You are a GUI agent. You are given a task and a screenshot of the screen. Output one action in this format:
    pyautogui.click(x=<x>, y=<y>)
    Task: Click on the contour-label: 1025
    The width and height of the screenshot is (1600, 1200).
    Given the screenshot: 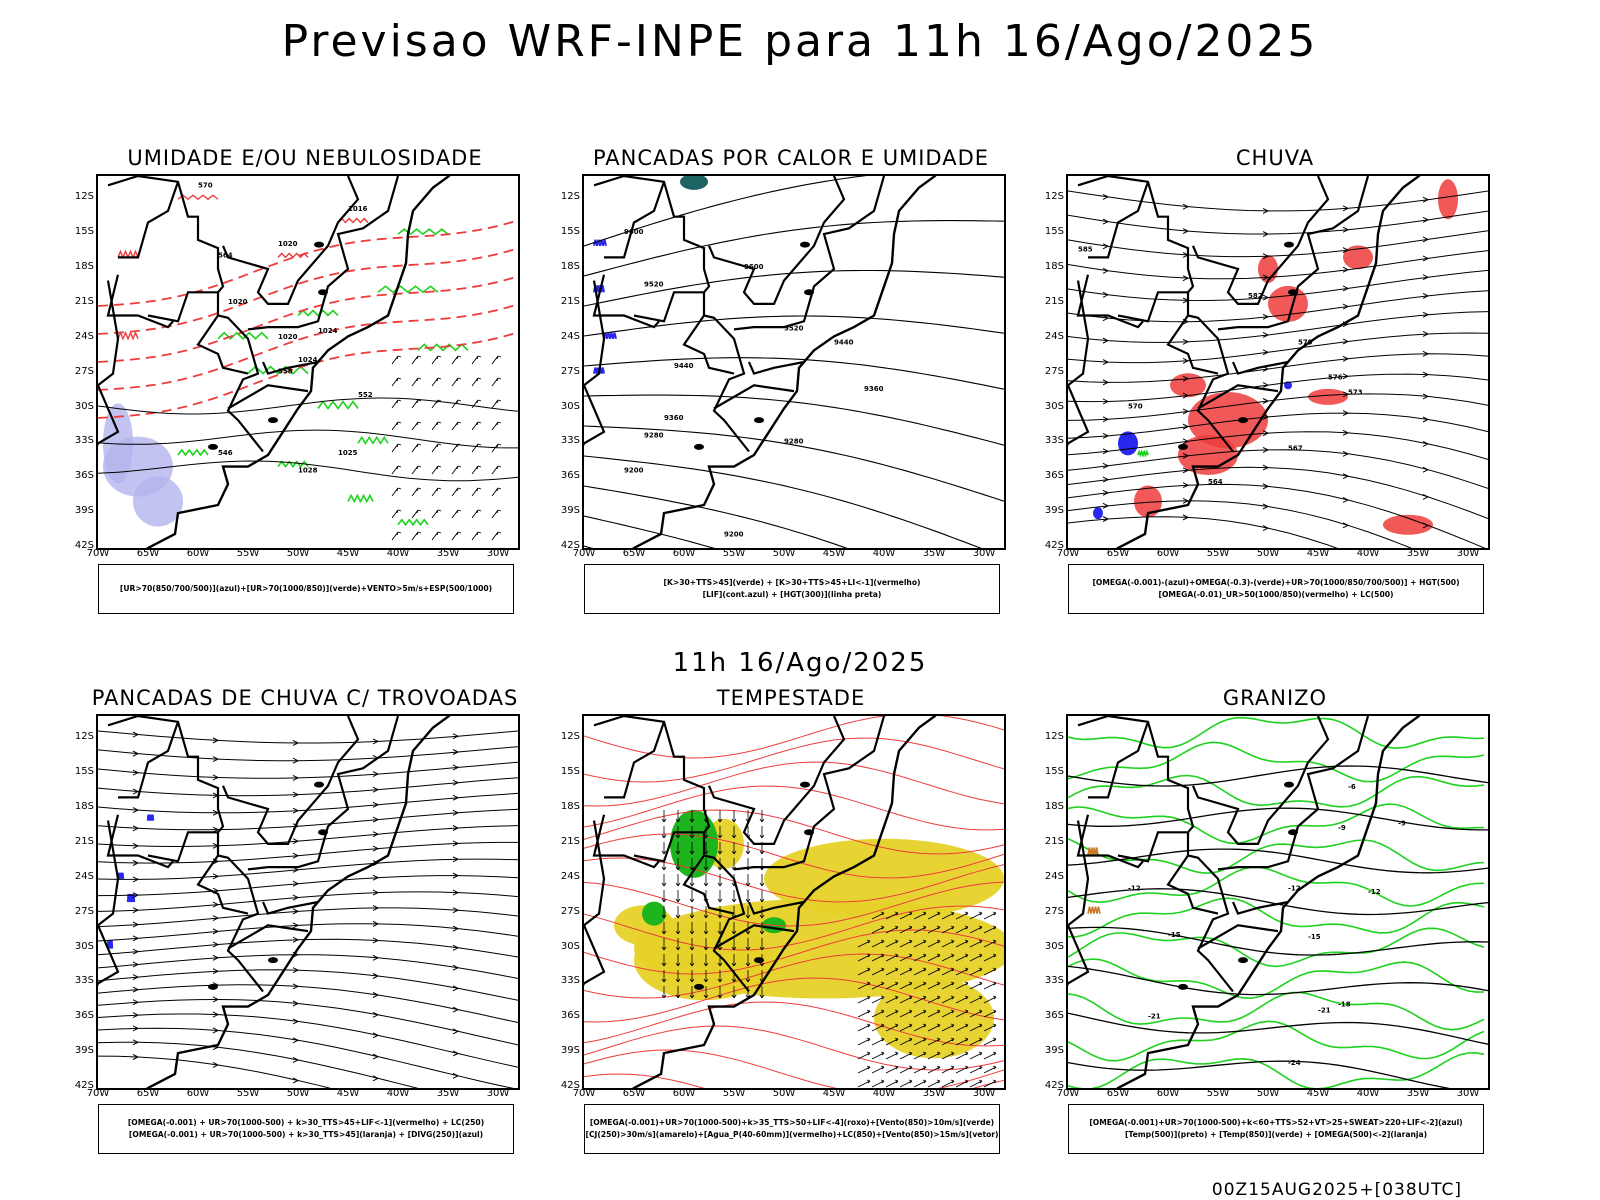 What is the action you would take?
    pyautogui.click(x=348, y=453)
    